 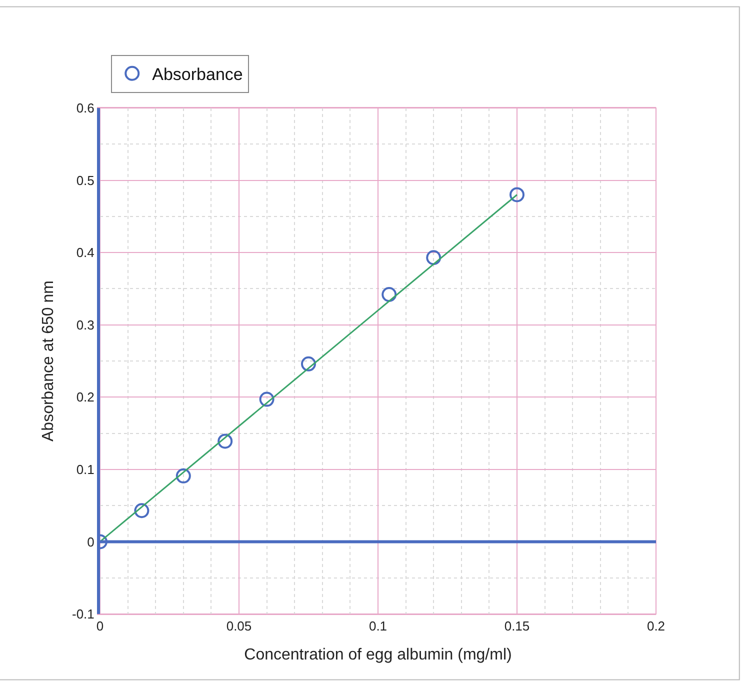 I want to click on x-tick-label: 0.1, so click(x=378, y=626).